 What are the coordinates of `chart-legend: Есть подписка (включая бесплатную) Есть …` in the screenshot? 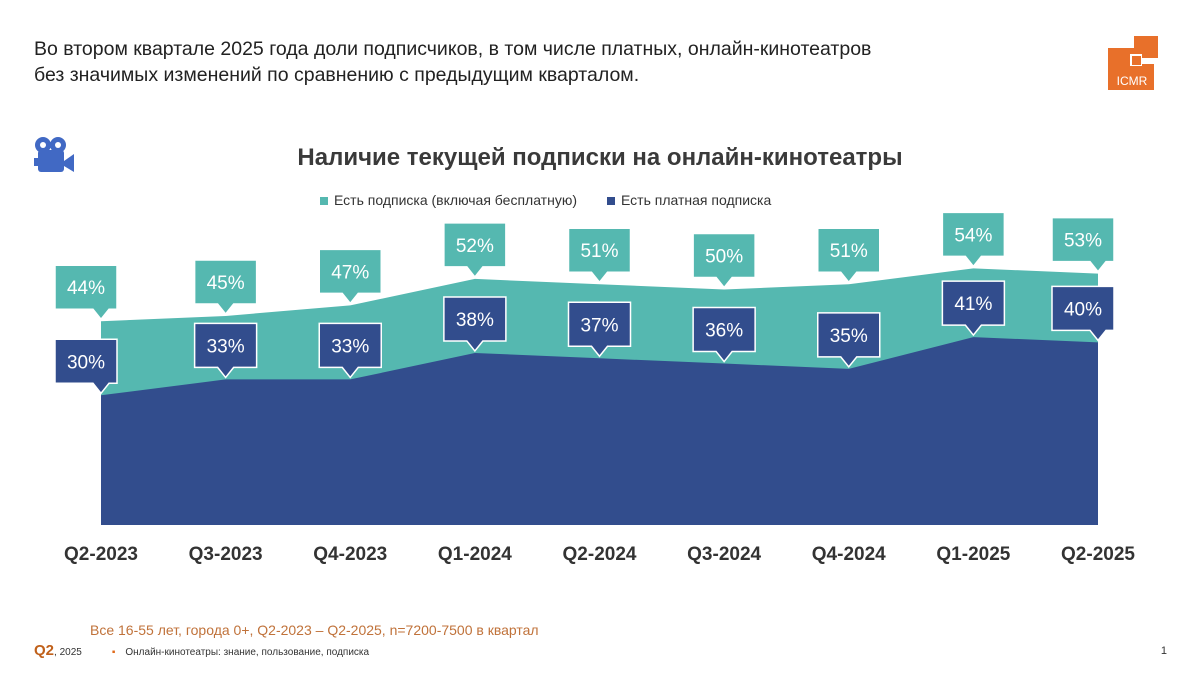 It's located at (545, 200).